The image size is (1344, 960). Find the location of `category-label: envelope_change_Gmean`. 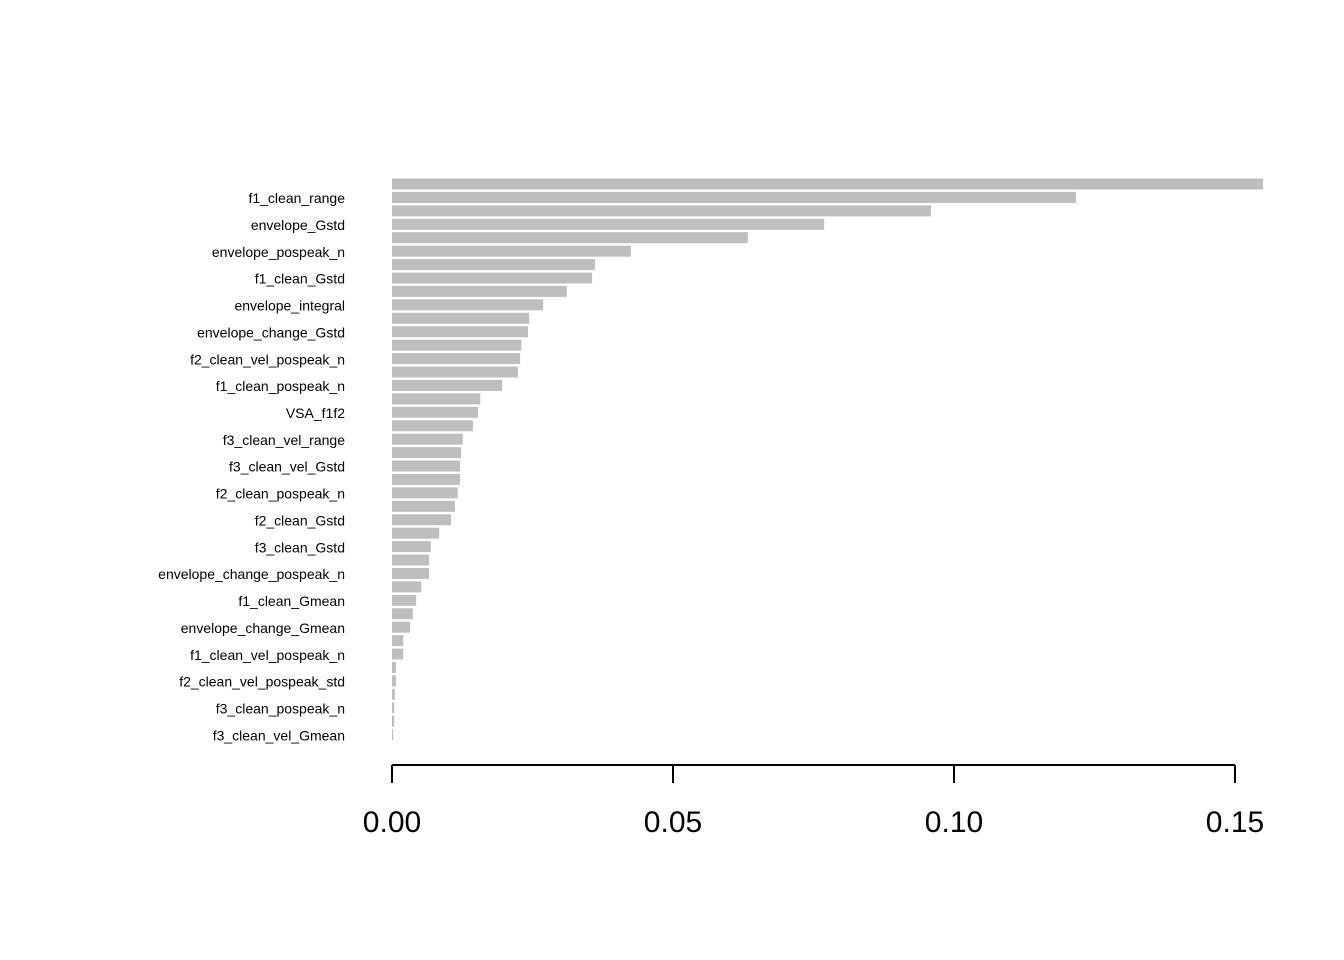

category-label: envelope_change_Gmean is located at coordinates (263, 628).